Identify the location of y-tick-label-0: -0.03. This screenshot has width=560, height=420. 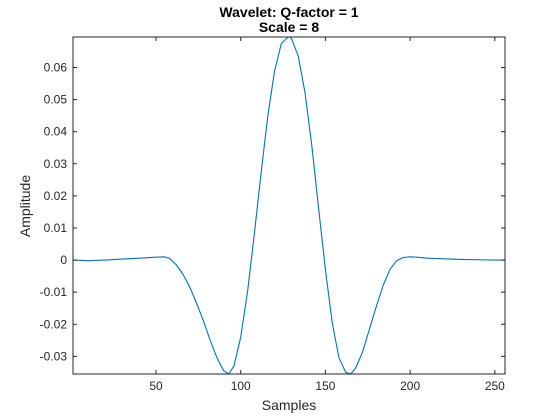
(54, 356).